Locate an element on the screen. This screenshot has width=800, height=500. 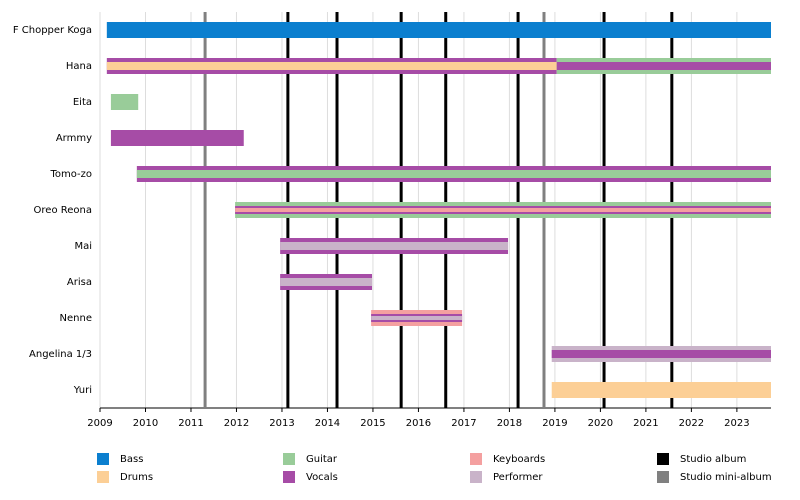
x-tick-label: 2012 is located at coordinates (236, 423).